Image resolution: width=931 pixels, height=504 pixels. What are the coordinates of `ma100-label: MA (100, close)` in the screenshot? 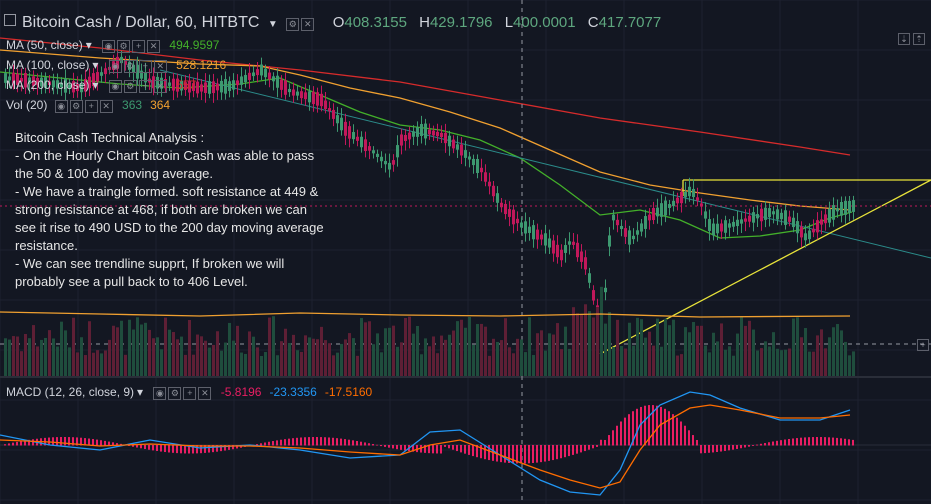 It's located at (48, 65).